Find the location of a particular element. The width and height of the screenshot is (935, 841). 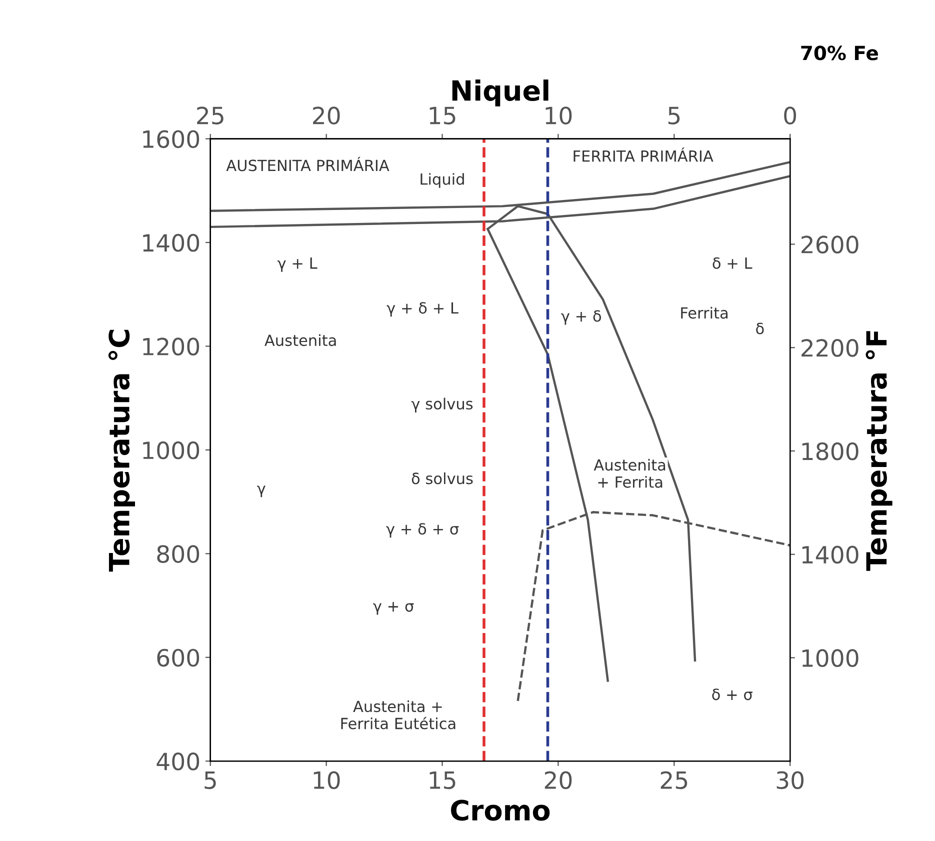

annotation: γ + δ is located at coordinates (581, 317).